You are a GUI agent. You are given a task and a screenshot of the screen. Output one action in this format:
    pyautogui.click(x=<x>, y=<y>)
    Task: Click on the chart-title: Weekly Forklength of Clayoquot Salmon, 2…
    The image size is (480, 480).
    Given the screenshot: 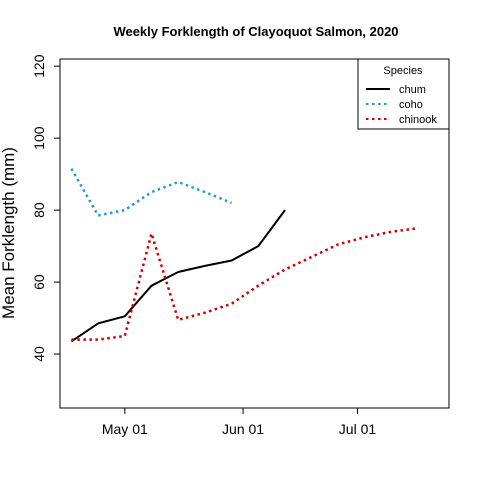 What is the action you would take?
    pyautogui.click(x=255, y=31)
    